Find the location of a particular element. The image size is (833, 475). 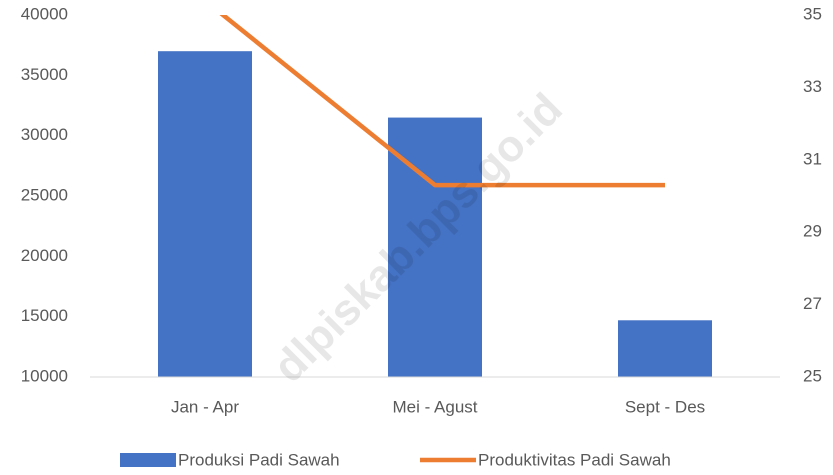

legend-label: Produktivitas Padi Sawah is located at coordinates (574, 459).